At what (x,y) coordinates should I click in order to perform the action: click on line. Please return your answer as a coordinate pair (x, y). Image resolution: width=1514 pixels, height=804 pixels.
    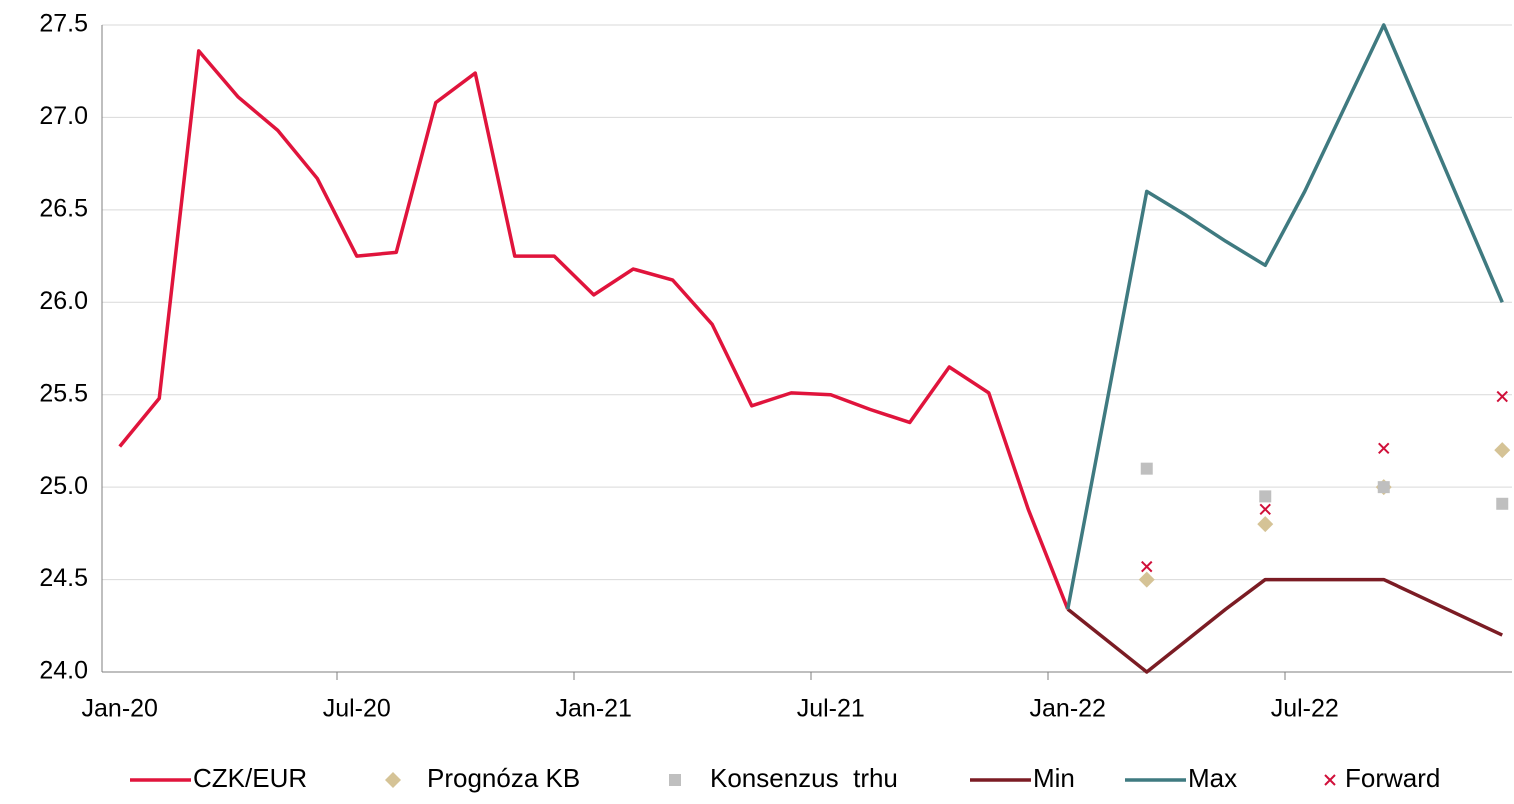
    Looking at the image, I should click on (1284, 625).